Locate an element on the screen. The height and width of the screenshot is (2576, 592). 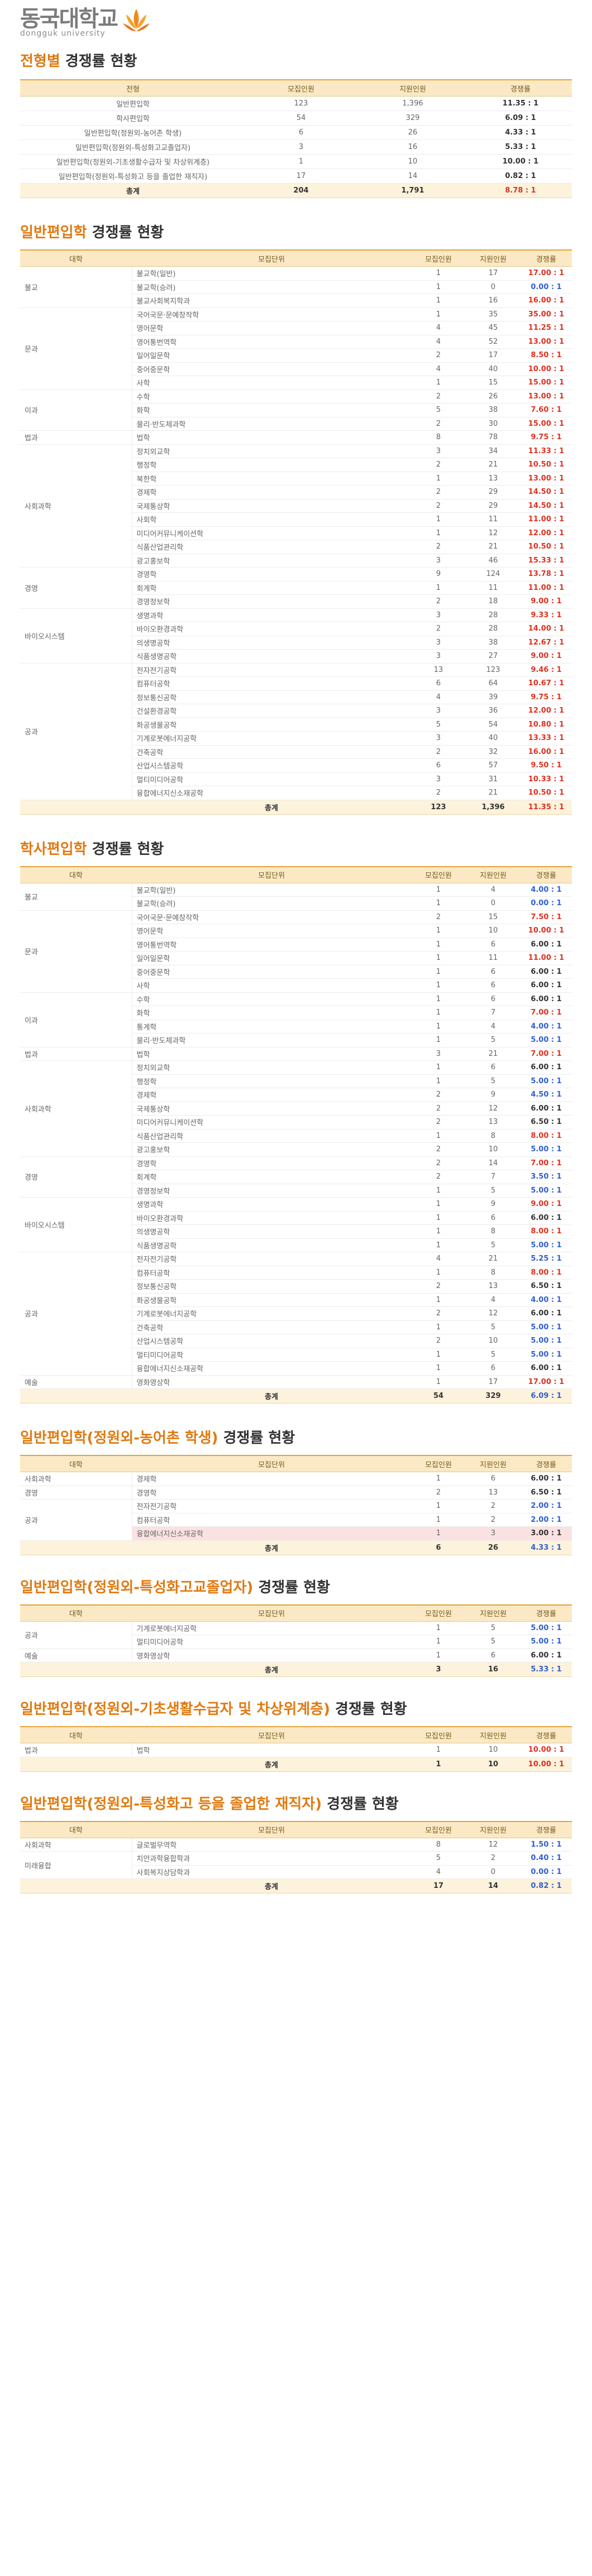
table-row: 건축공학 2 32 16.00 : 1 is located at coordinates (296, 752).